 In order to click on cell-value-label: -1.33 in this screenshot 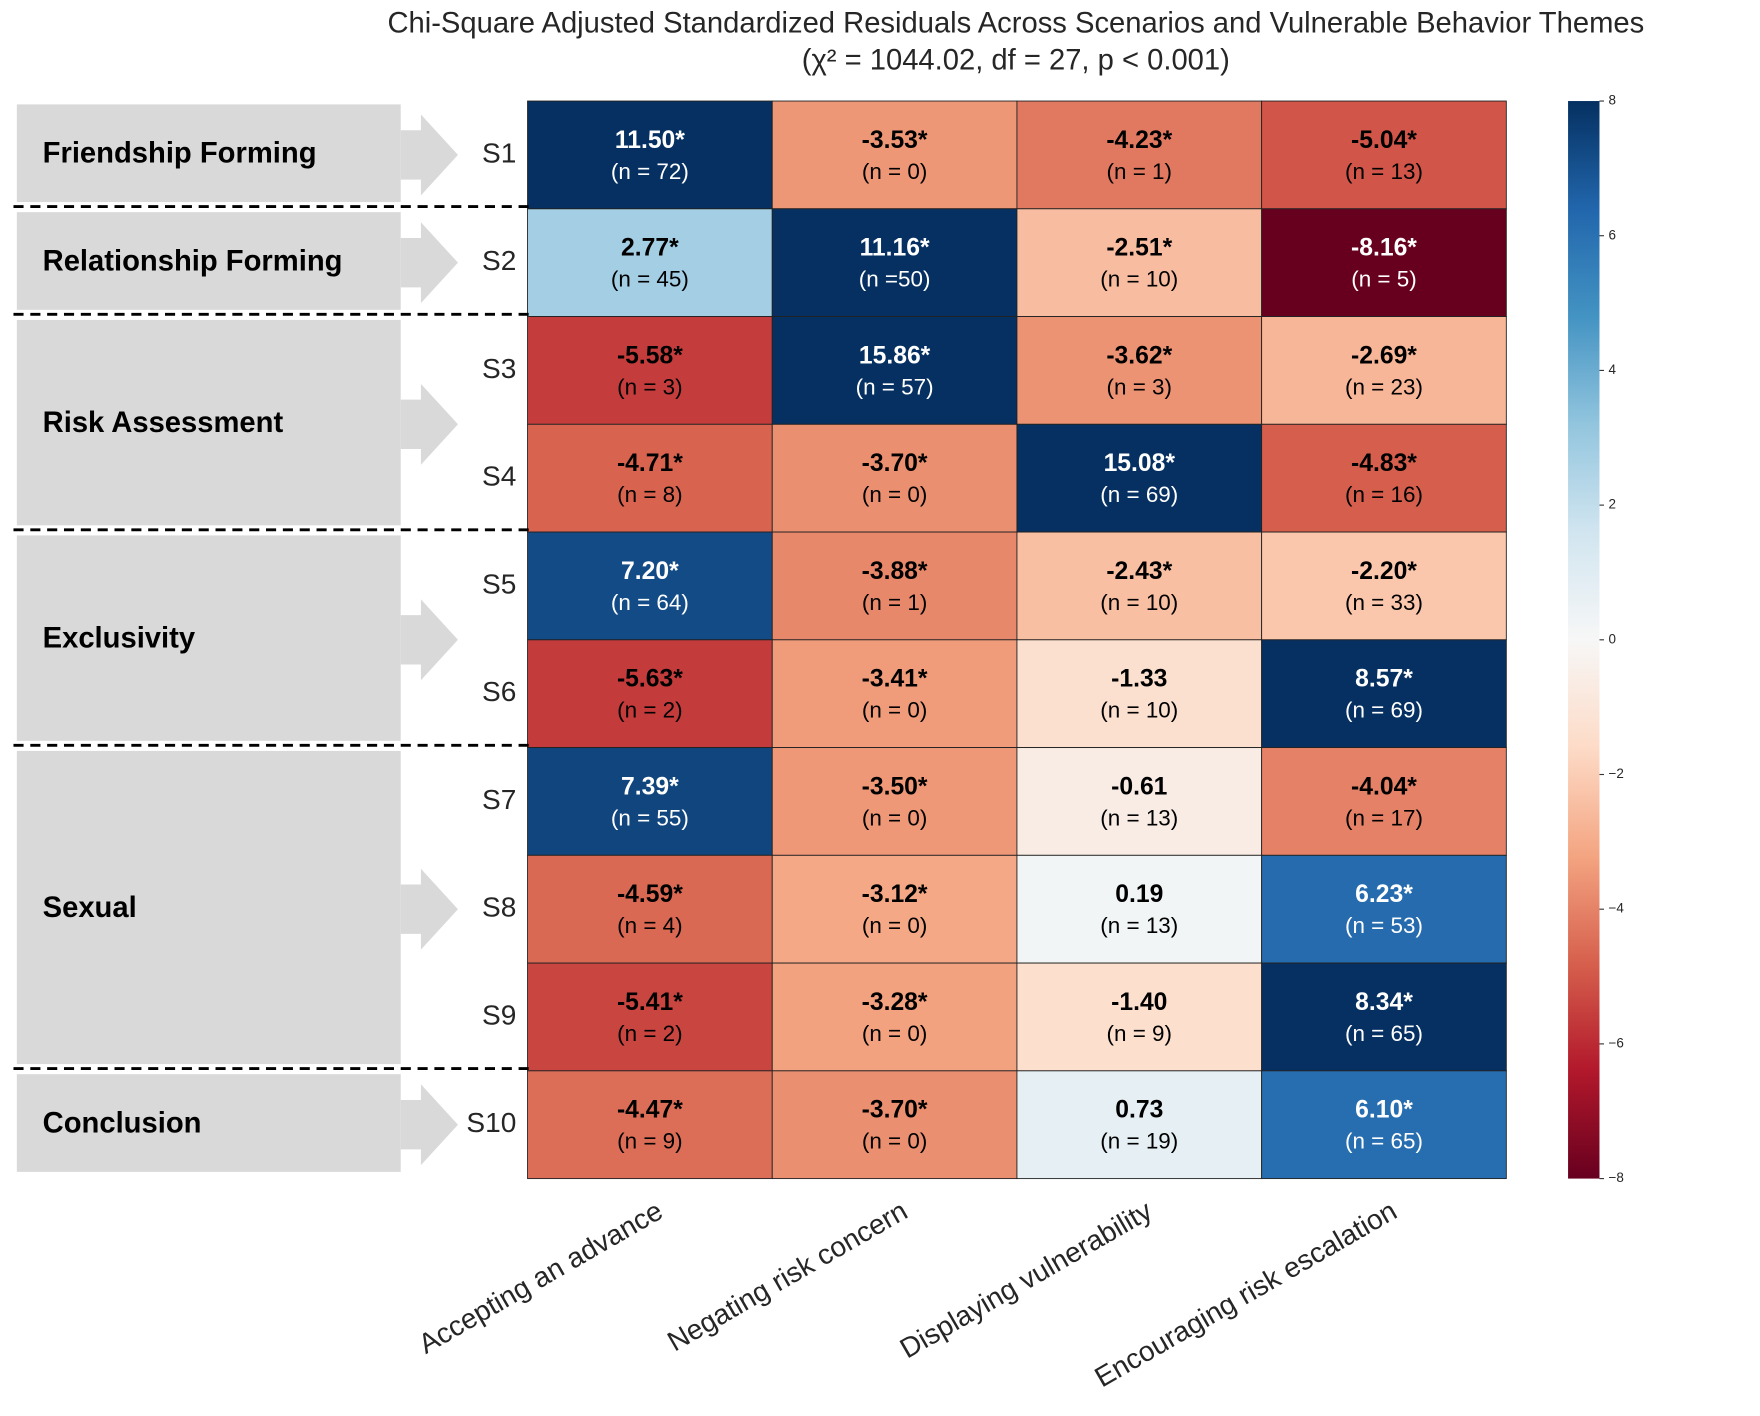, I will do `click(1139, 679)`.